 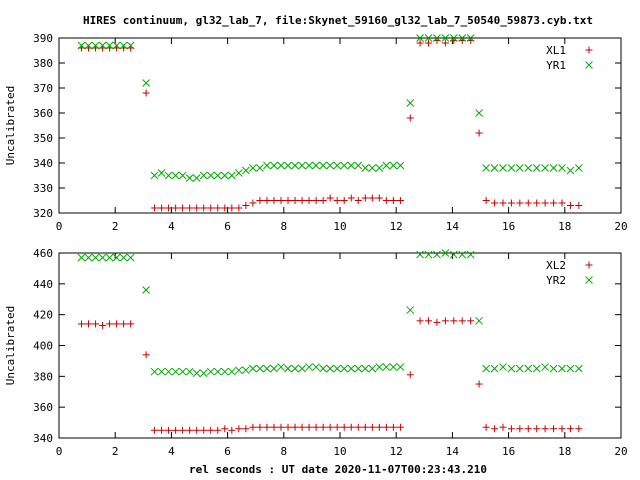 What do you see at coordinates (620, 451) in the screenshot?
I see `x-tick-label: 20` at bounding box center [620, 451].